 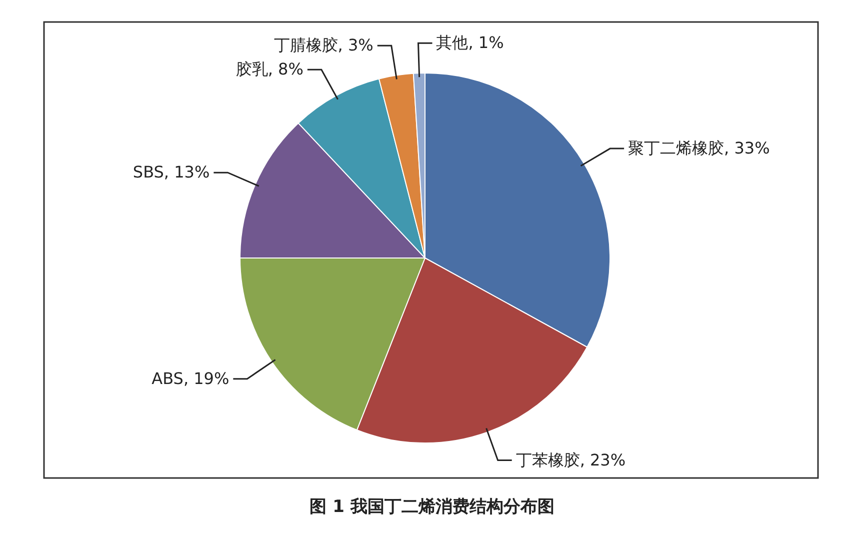 What do you see at coordinates (571, 460) in the screenshot?
I see `slice-label: 丁苯橡胶, 23%` at bounding box center [571, 460].